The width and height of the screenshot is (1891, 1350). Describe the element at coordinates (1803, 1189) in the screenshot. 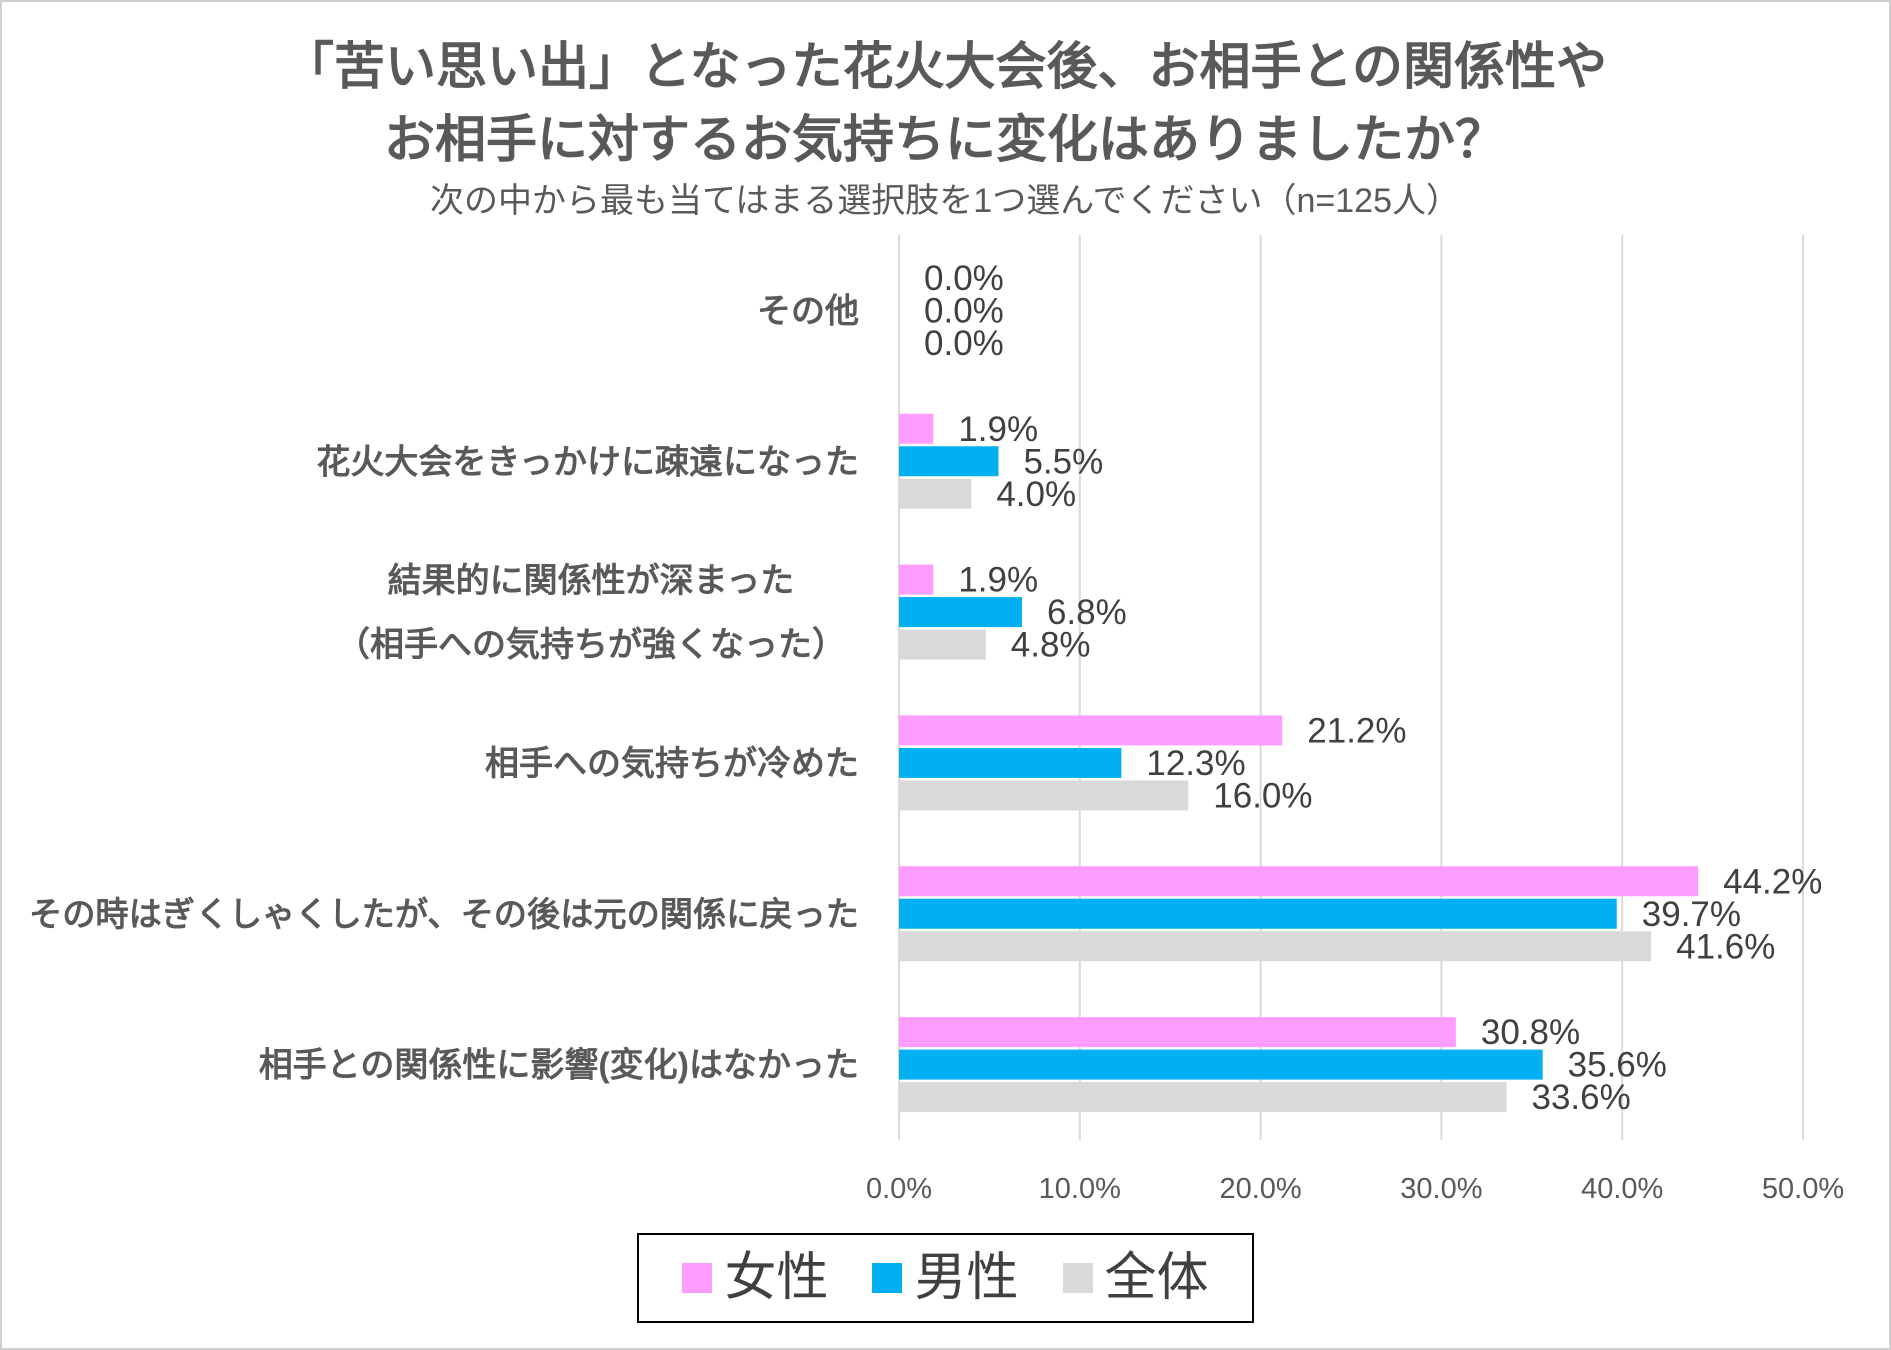

I see `x-tick-label: 50.0%` at that location.